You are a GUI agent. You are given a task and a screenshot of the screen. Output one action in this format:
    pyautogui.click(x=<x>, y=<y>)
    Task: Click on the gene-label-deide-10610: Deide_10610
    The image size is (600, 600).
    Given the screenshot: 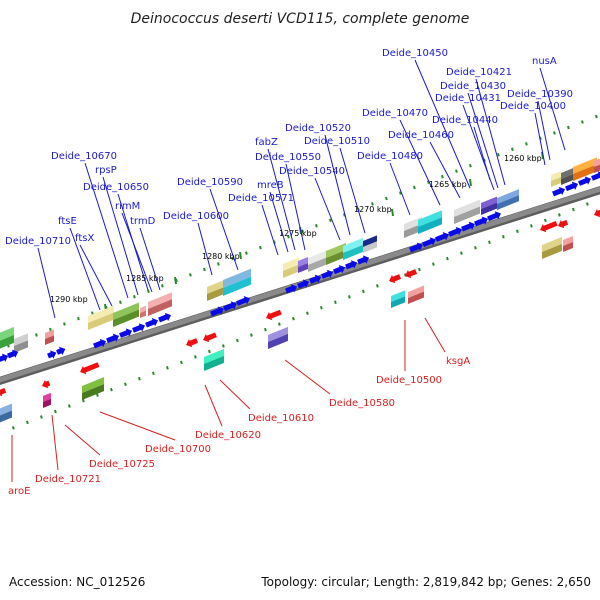 What is the action you would take?
    pyautogui.click(x=281, y=418)
    